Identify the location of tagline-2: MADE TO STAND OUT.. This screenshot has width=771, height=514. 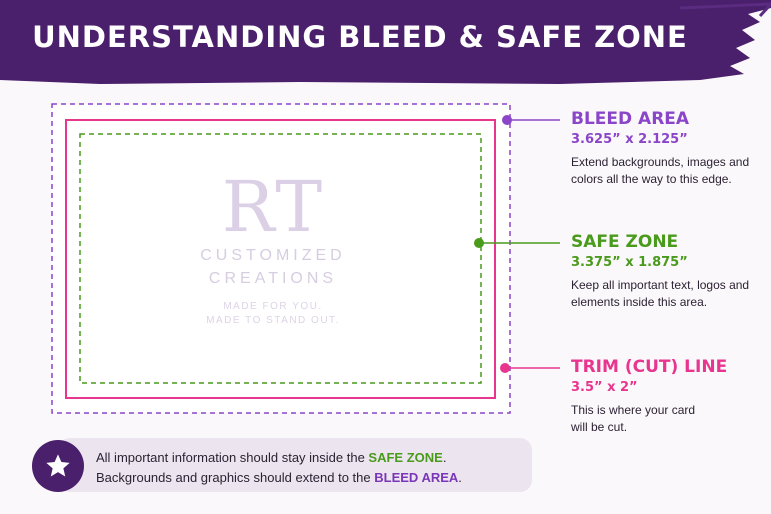
(273, 320).